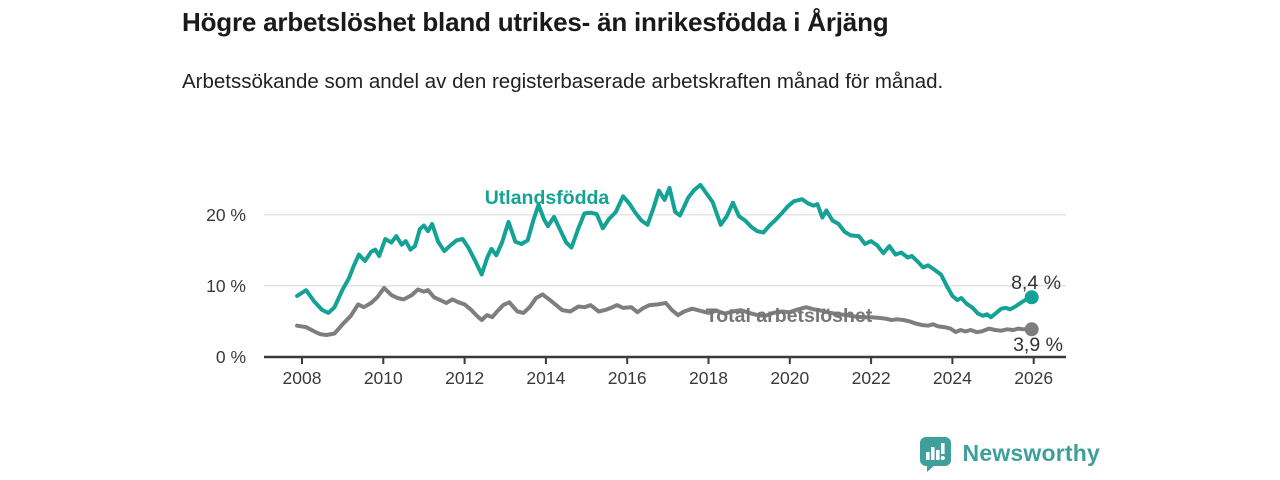 This screenshot has height=480, width=1280. What do you see at coordinates (231, 357) in the screenshot?
I see `y-tick-label-0: 0 %` at bounding box center [231, 357].